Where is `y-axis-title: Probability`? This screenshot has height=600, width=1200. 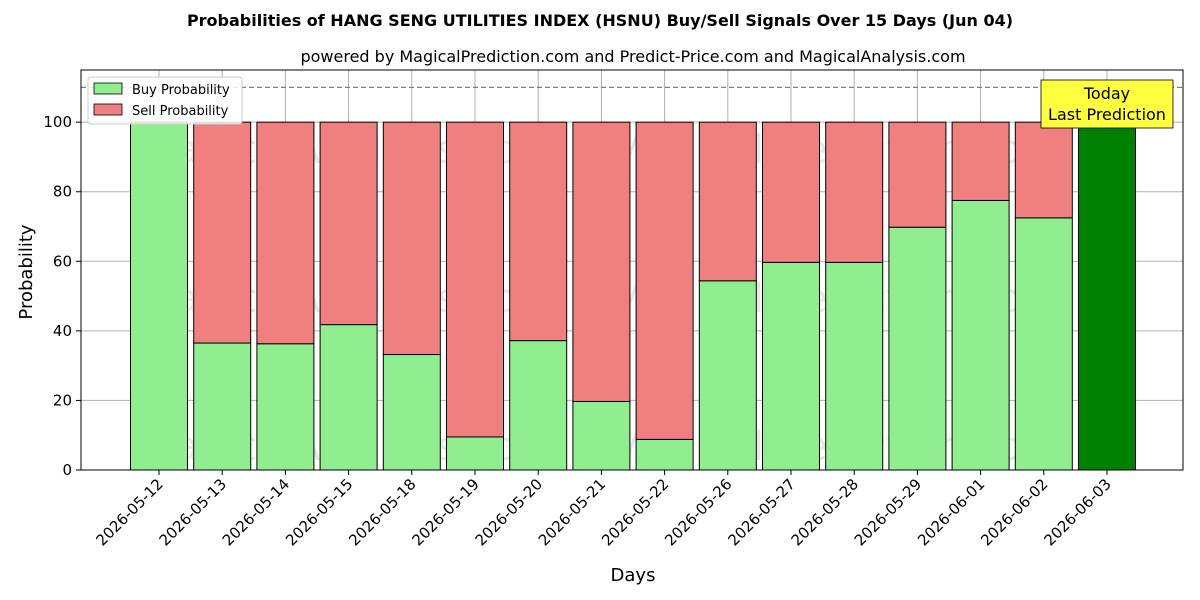 y-axis-title: Probability is located at coordinates (26, 271).